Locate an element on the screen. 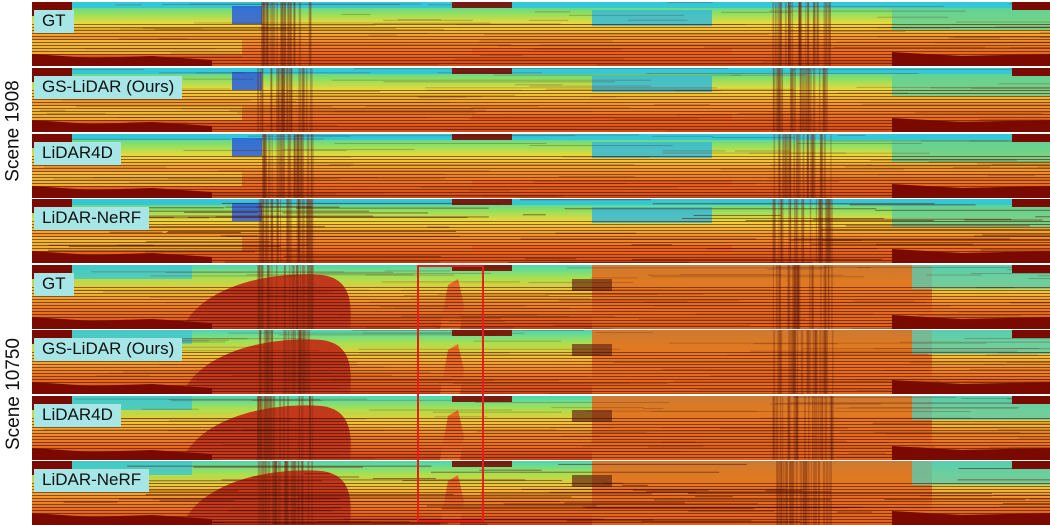 The width and height of the screenshot is (1050, 525). scene-10750-text: Scene 10750 is located at coordinates (13, 393).